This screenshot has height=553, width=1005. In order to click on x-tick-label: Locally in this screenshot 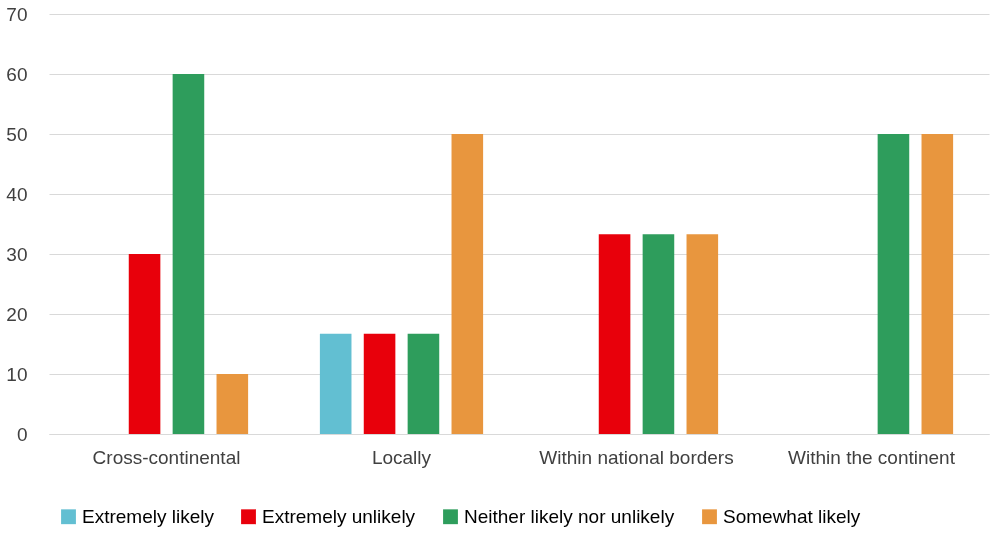, I will do `click(401, 457)`.